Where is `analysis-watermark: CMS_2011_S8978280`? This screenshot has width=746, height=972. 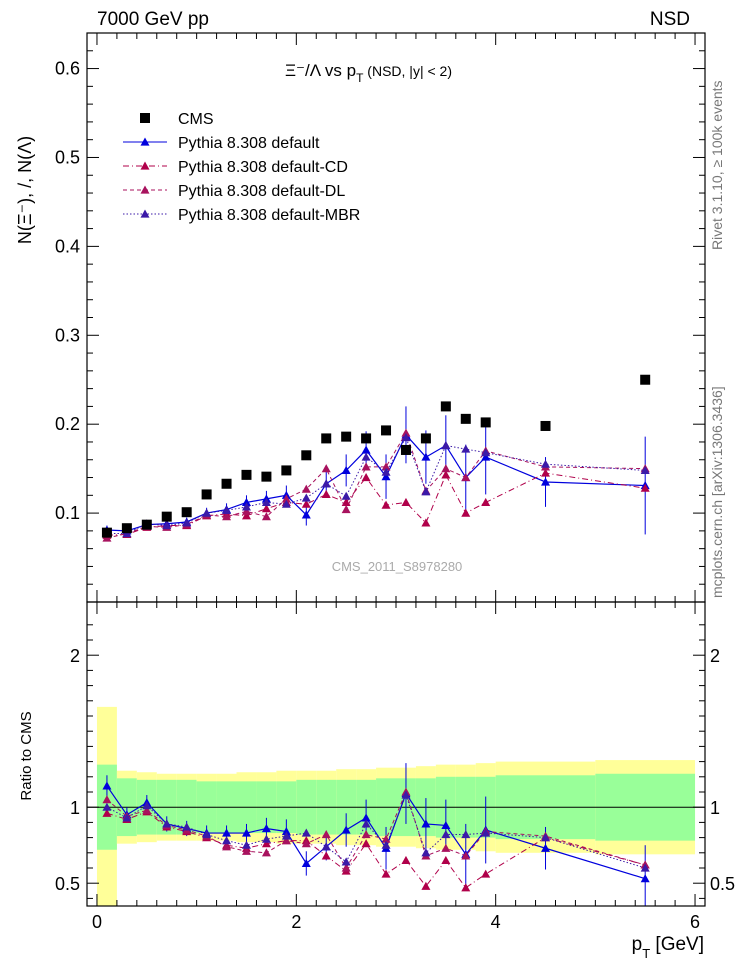
analysis-watermark: CMS_2011_S8978280 is located at coordinates (397, 566).